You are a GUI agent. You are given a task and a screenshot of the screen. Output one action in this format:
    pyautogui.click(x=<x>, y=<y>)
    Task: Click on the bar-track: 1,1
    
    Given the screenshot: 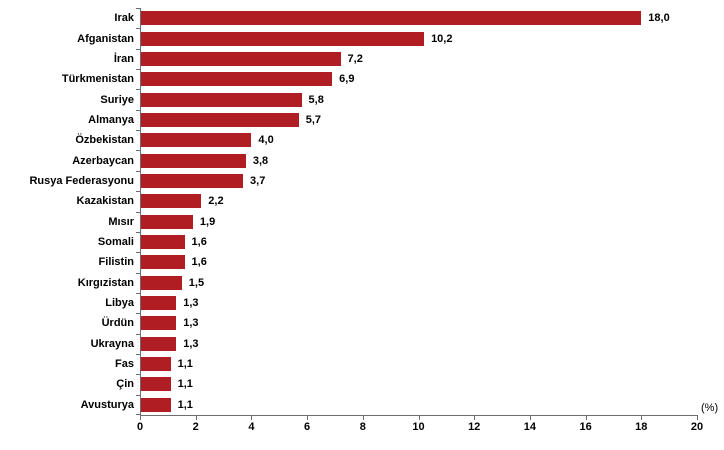 What is the action you would take?
    pyautogui.click(x=418, y=405)
    